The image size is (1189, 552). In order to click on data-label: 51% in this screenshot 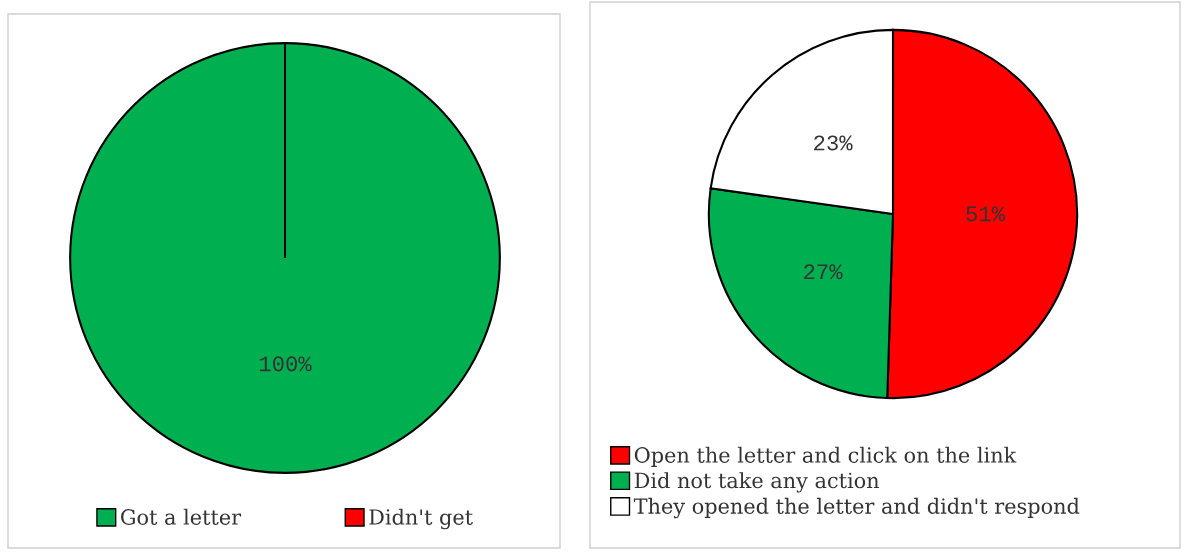, I will do `click(986, 214)`.